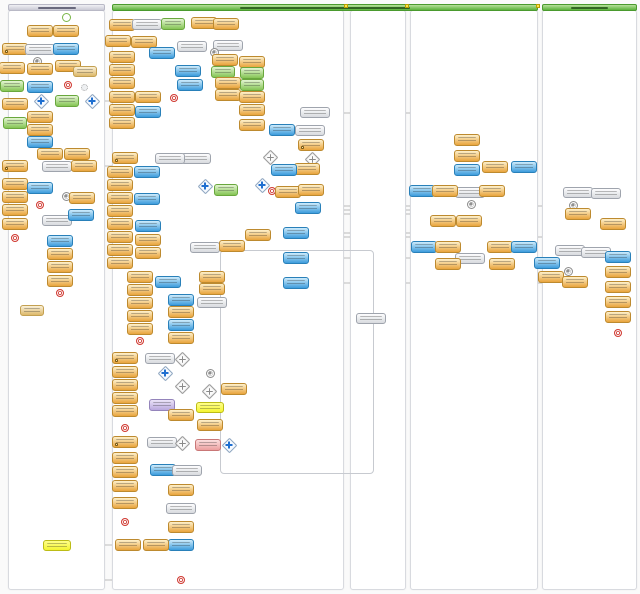  I want to click on lane-boundary-marker, so click(538, 6).